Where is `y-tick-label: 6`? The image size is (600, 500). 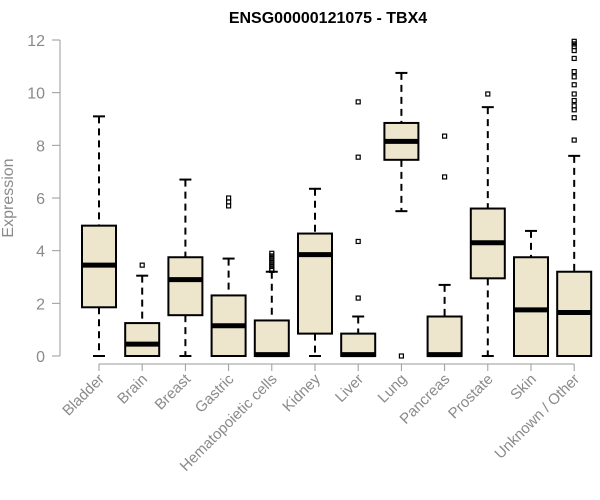 y-tick-label: 6 is located at coordinates (40, 199).